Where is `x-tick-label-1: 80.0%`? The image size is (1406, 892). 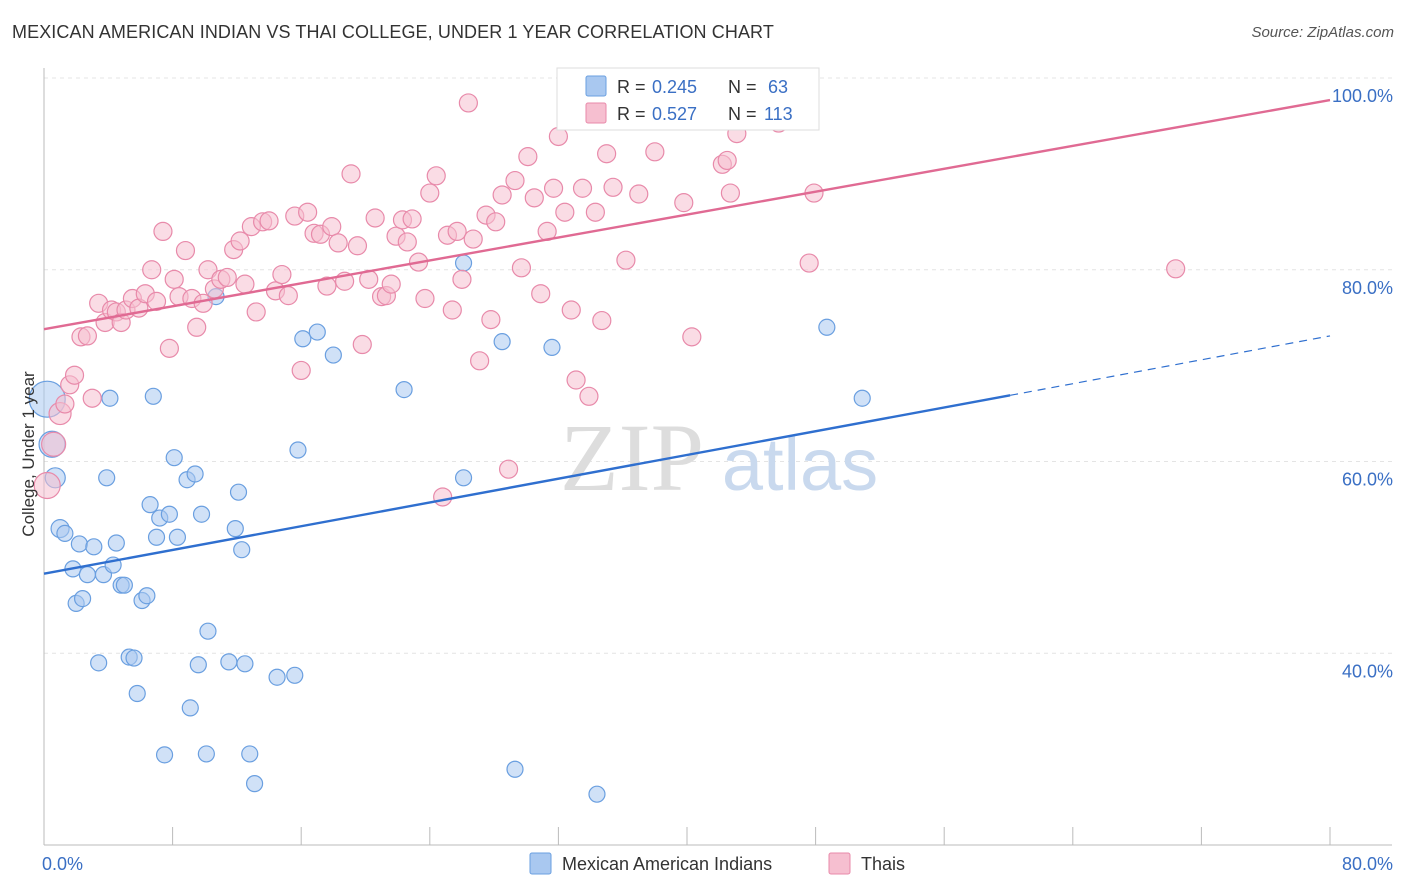 x-tick-label-1: 80.0% is located at coordinates (1367, 864).